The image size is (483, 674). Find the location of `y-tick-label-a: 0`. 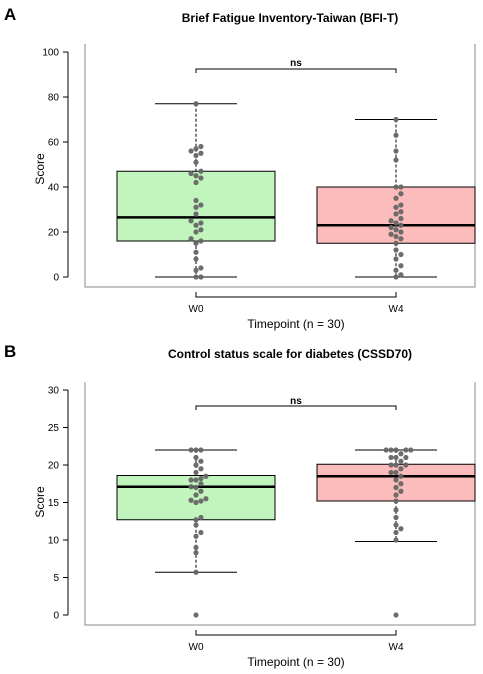

y-tick-label-a: 0 is located at coordinates (56, 278).